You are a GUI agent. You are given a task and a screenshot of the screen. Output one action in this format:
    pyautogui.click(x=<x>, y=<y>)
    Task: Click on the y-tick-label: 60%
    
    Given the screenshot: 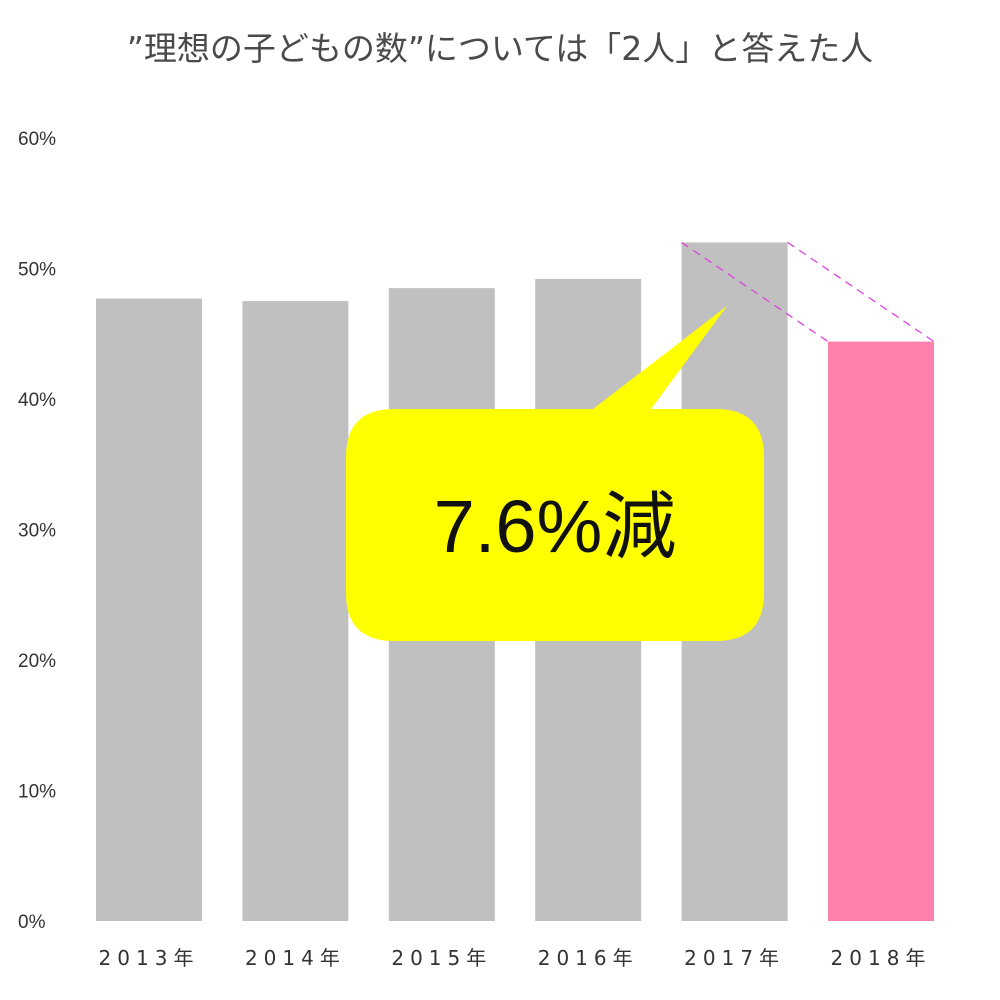 What is the action you would take?
    pyautogui.click(x=37, y=139)
    